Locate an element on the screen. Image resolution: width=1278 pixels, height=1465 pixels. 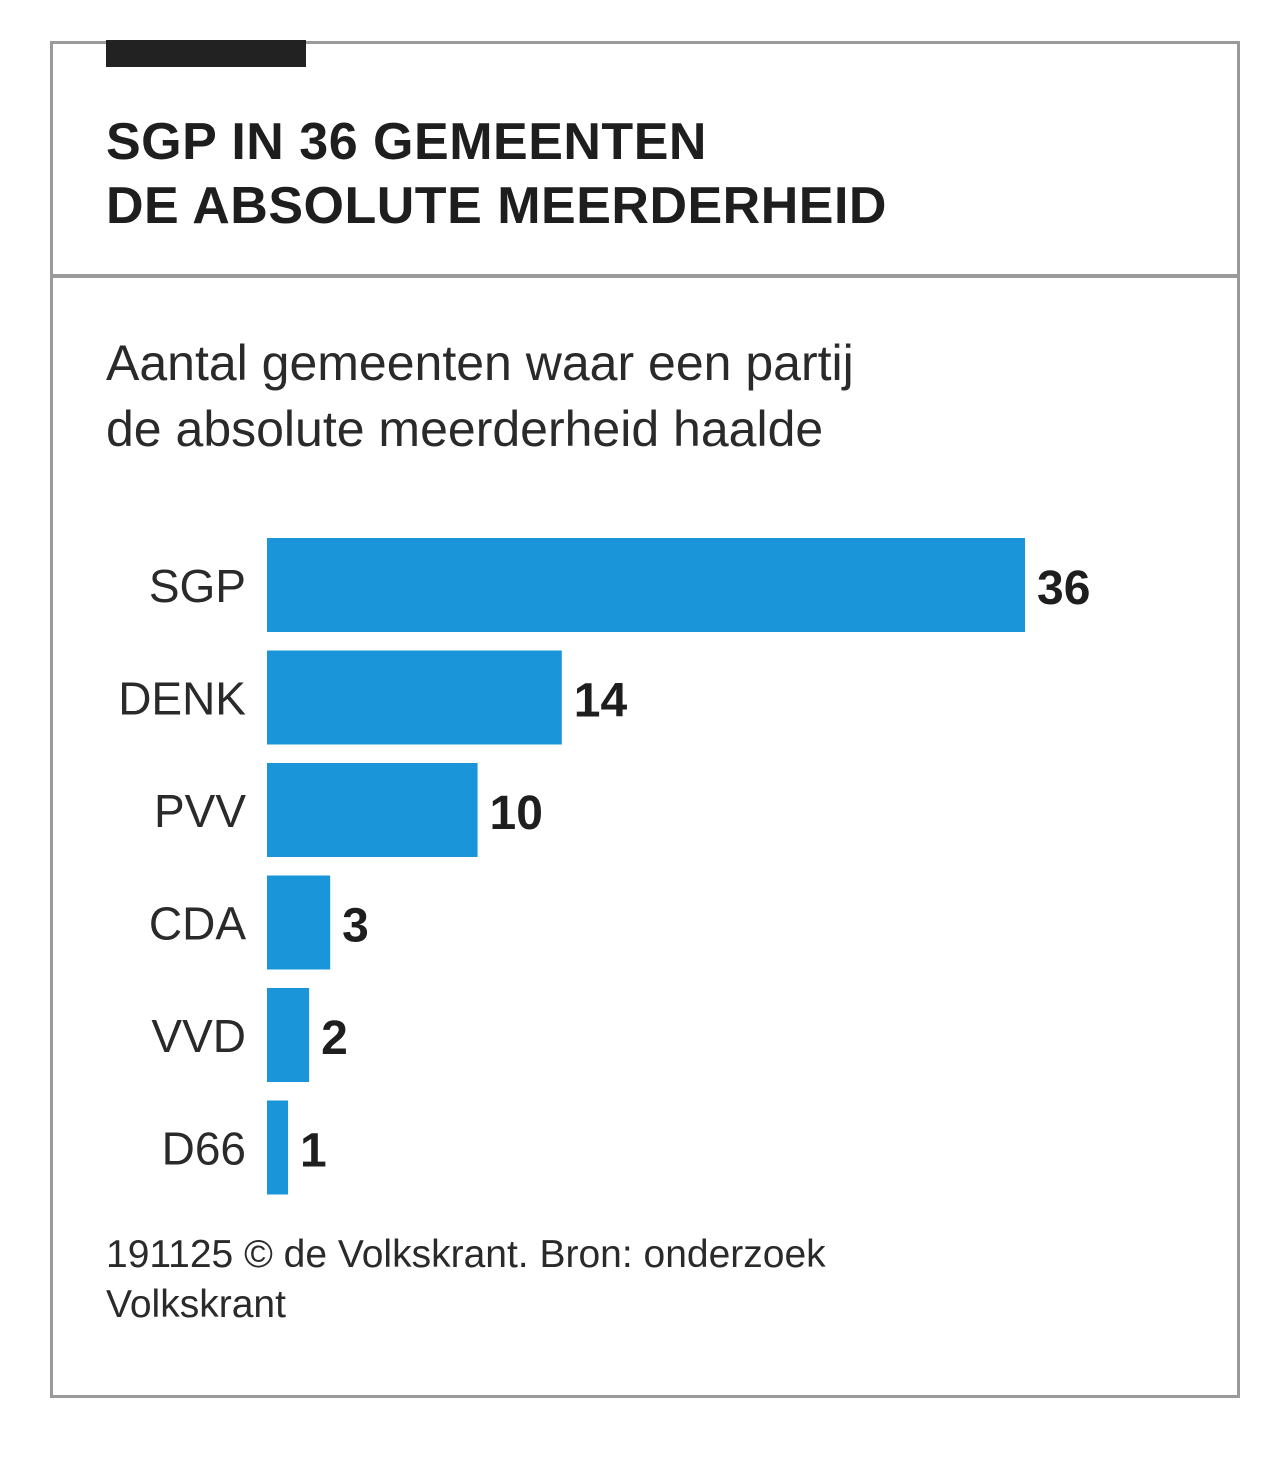
category-label-pvv: PVV is located at coordinates (200, 811).